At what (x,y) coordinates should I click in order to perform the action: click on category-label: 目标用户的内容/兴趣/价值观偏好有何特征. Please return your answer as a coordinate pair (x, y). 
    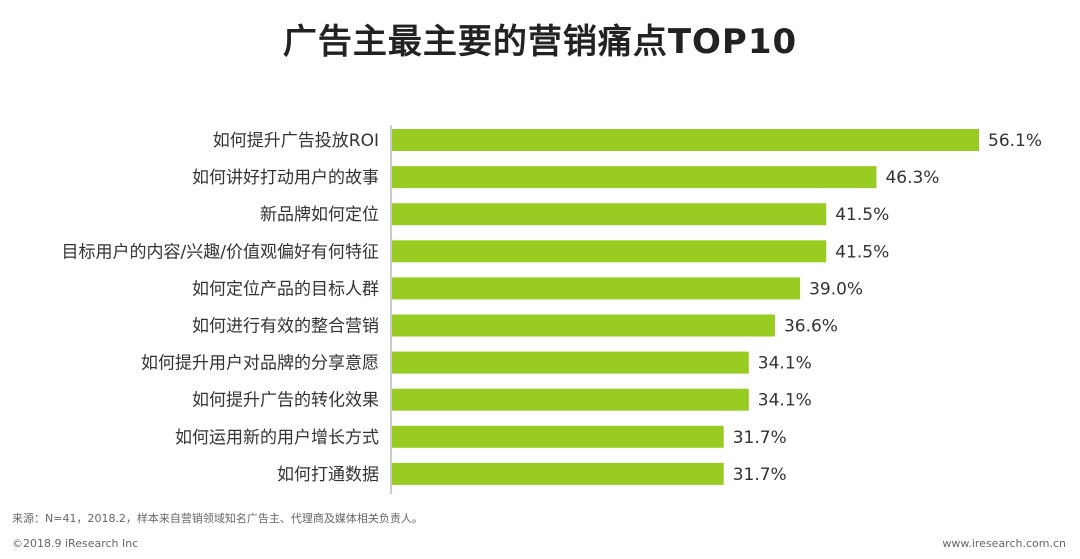
    Looking at the image, I should click on (220, 252).